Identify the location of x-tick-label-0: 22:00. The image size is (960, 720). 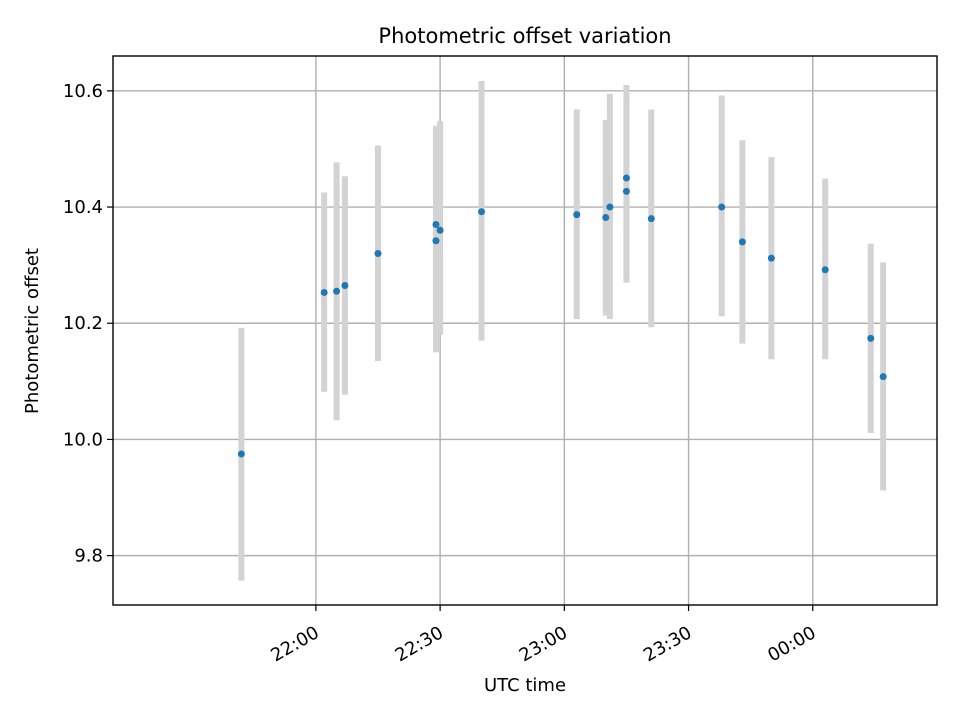
(294, 644).